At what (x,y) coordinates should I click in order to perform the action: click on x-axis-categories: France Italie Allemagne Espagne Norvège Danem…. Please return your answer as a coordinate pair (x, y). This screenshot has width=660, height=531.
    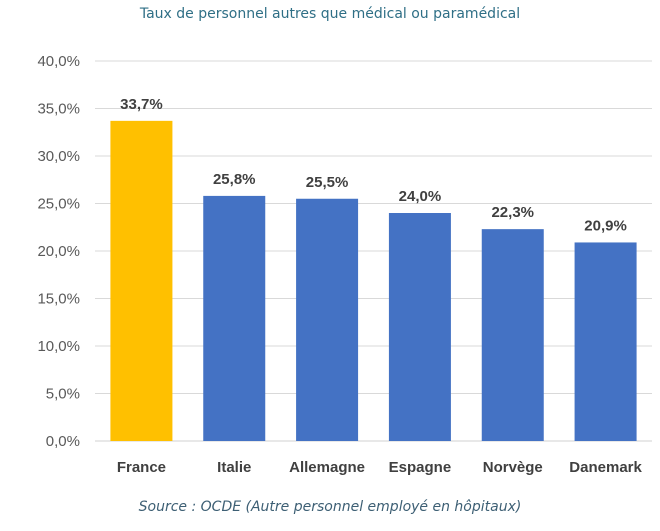
    Looking at the image, I should click on (380, 467).